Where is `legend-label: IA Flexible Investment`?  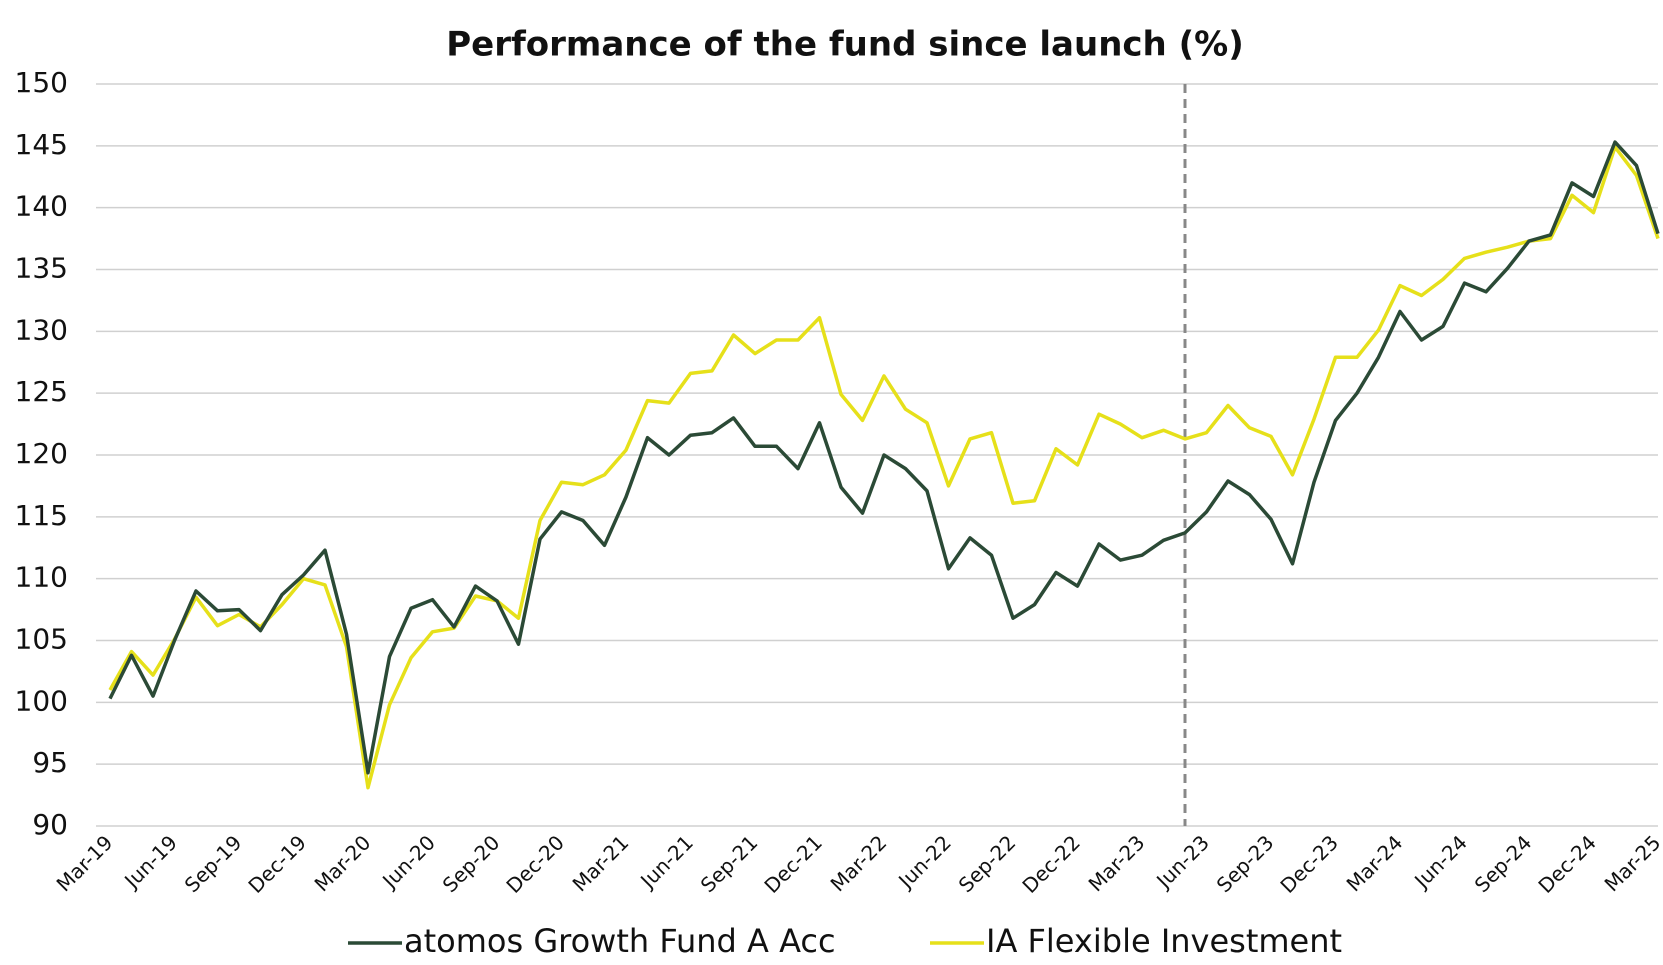 legend-label: IA Flexible Investment is located at coordinates (1164, 941).